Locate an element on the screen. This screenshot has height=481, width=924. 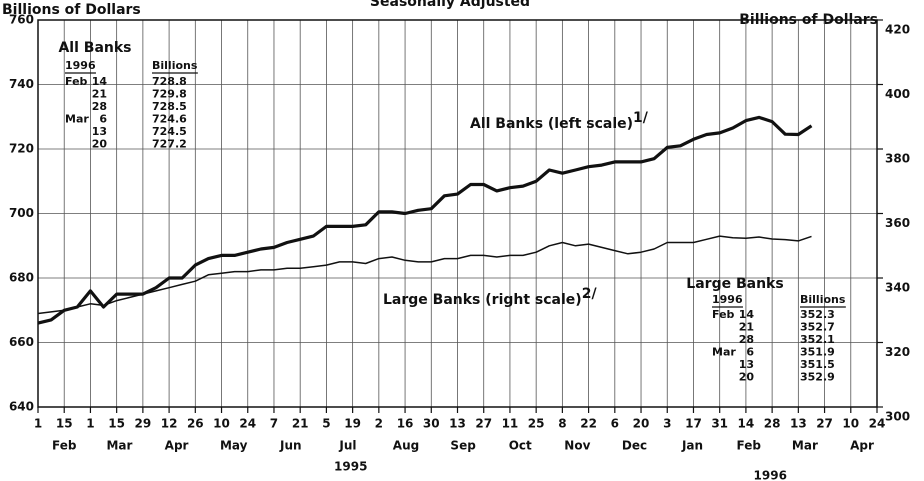
x-tick-label: 8 is located at coordinates (562, 424).